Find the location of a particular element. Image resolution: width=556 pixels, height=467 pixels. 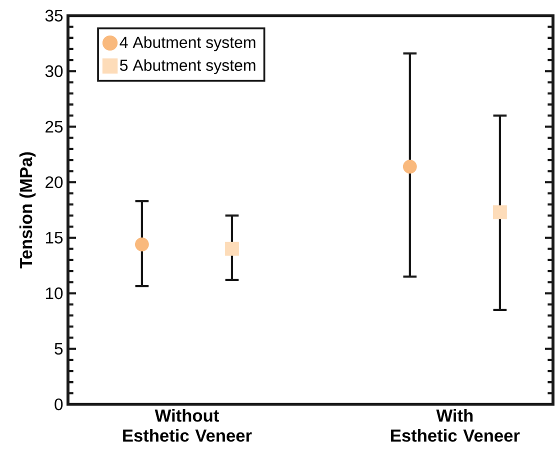

y-tick-label: 20 is located at coordinates (54, 182).